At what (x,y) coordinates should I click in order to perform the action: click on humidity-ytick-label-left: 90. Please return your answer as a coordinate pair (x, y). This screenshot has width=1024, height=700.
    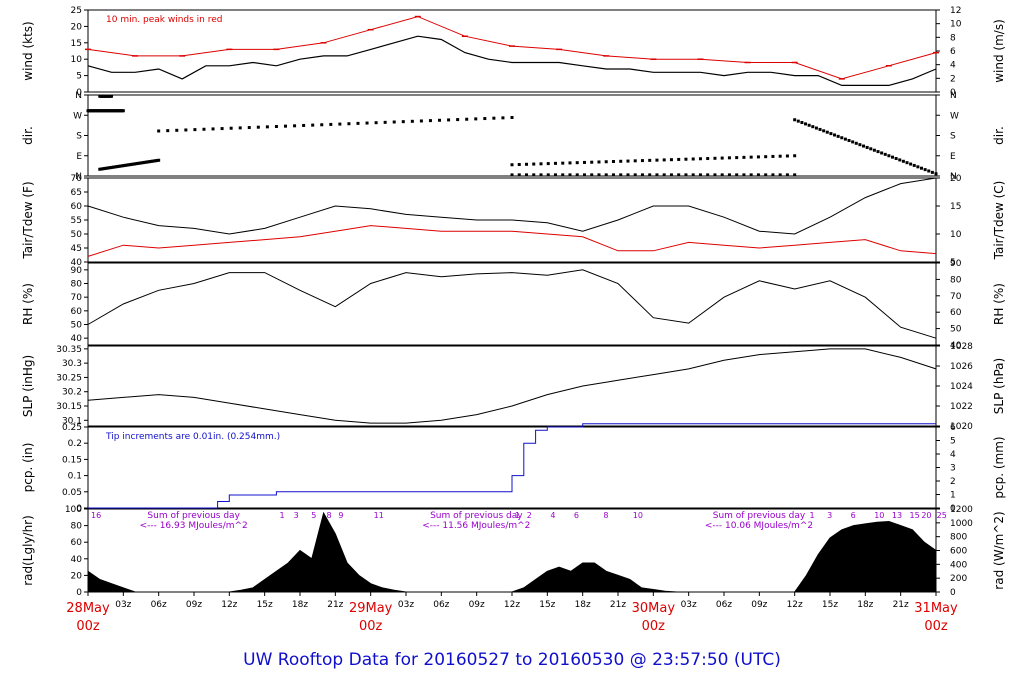
    Looking at the image, I should click on (77, 271).